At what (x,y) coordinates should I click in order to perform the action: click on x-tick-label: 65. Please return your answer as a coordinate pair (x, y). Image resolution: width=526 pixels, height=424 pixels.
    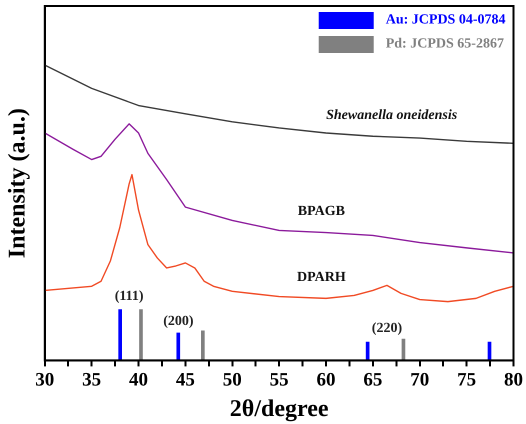
    Looking at the image, I should click on (372, 380).